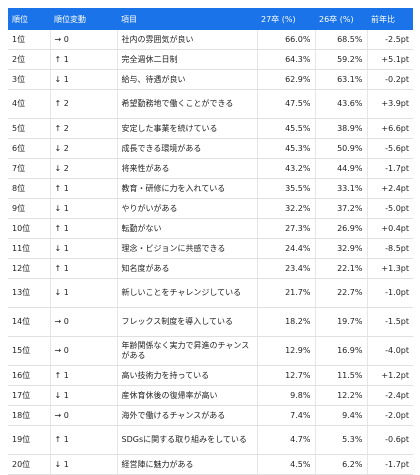 This screenshot has height=475, width=420. I want to click on percent-26-cell: 63.1%, so click(341, 79).